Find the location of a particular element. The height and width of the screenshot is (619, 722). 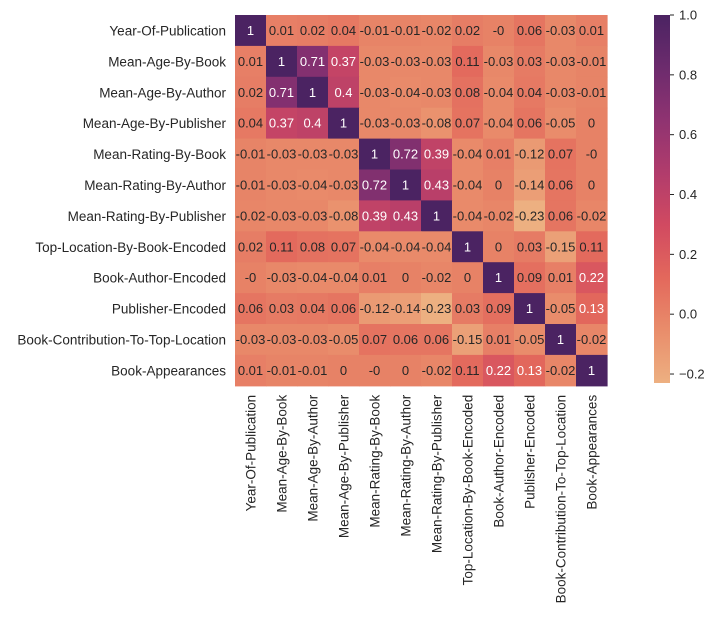

x-tick-label: Mean-Rating-By-Author is located at coordinates (406, 465).